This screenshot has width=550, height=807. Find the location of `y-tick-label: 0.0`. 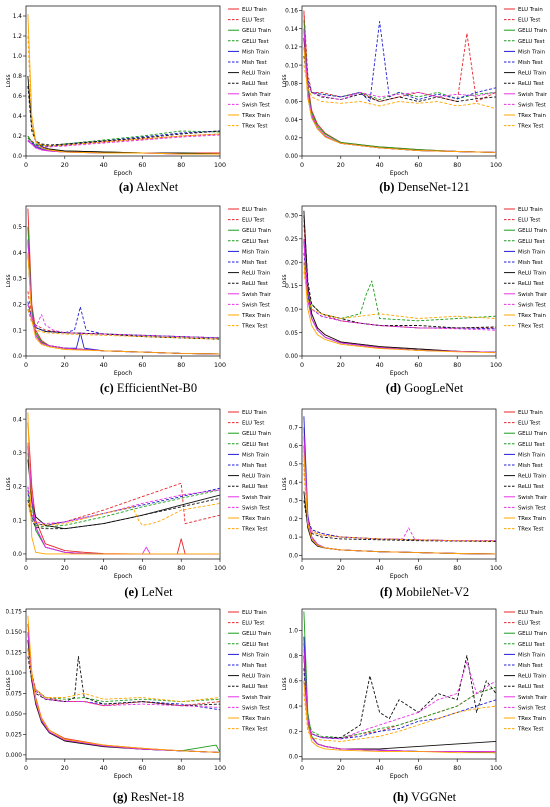

y-tick-label: 0.0 is located at coordinates (18, 357).